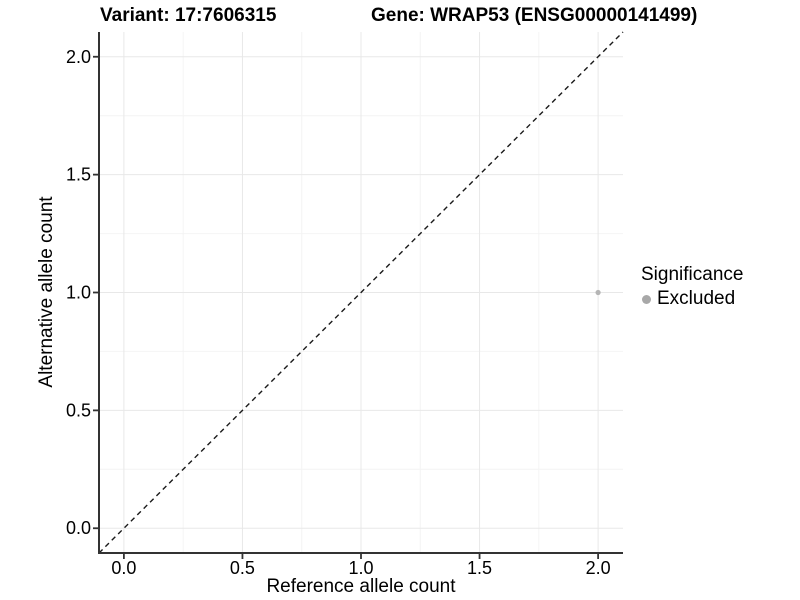  I want to click on data-point, so click(598, 292).